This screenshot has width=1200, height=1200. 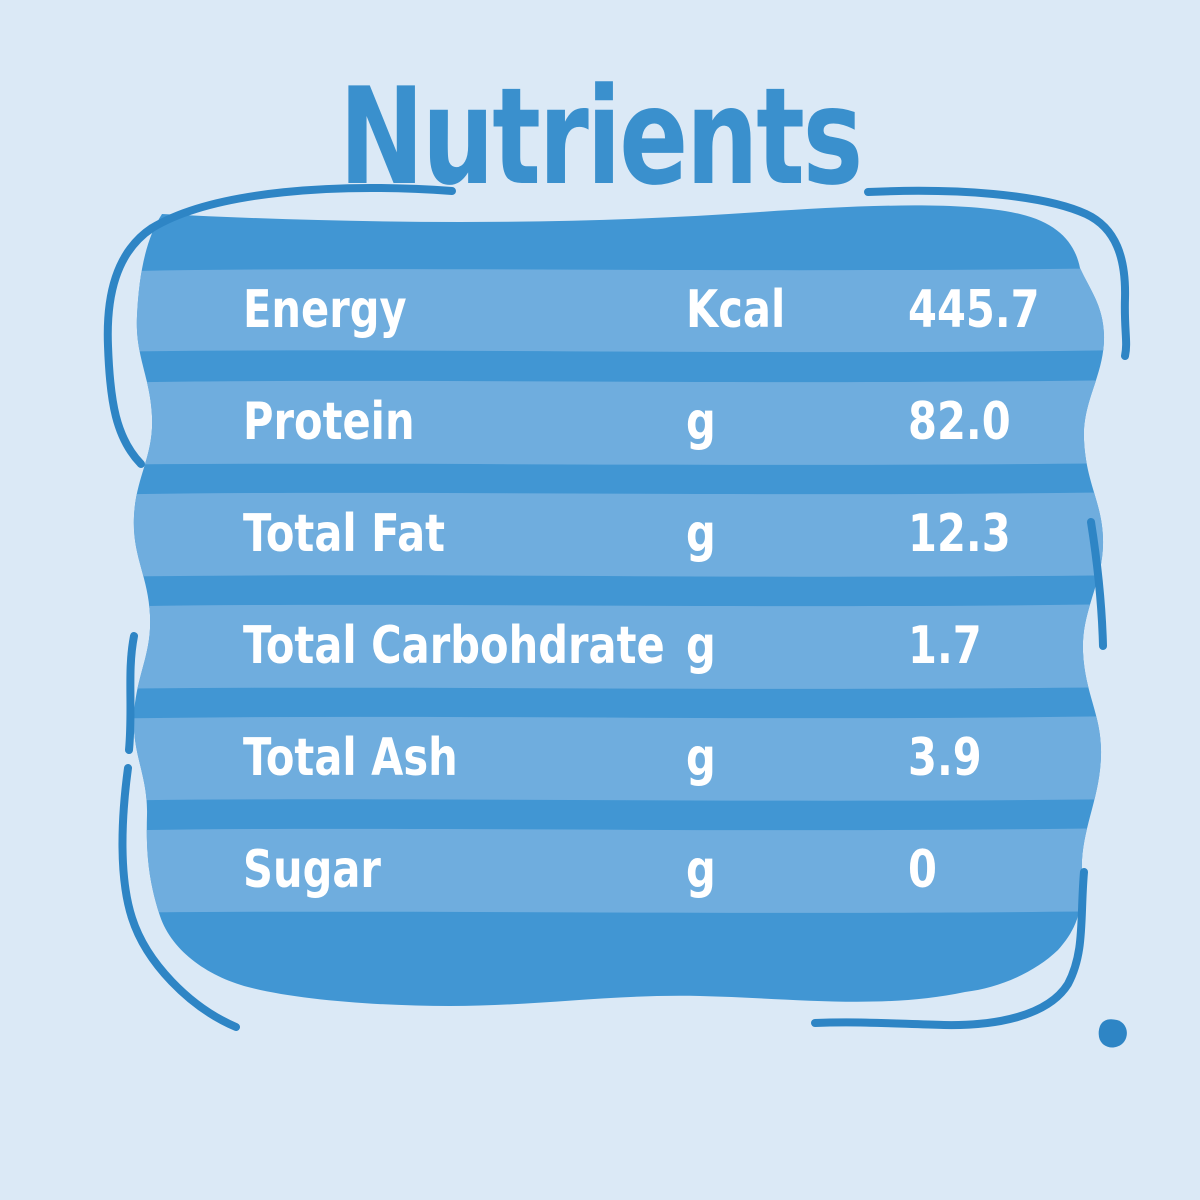 I want to click on ink-dot, so click(x=1112, y=1033).